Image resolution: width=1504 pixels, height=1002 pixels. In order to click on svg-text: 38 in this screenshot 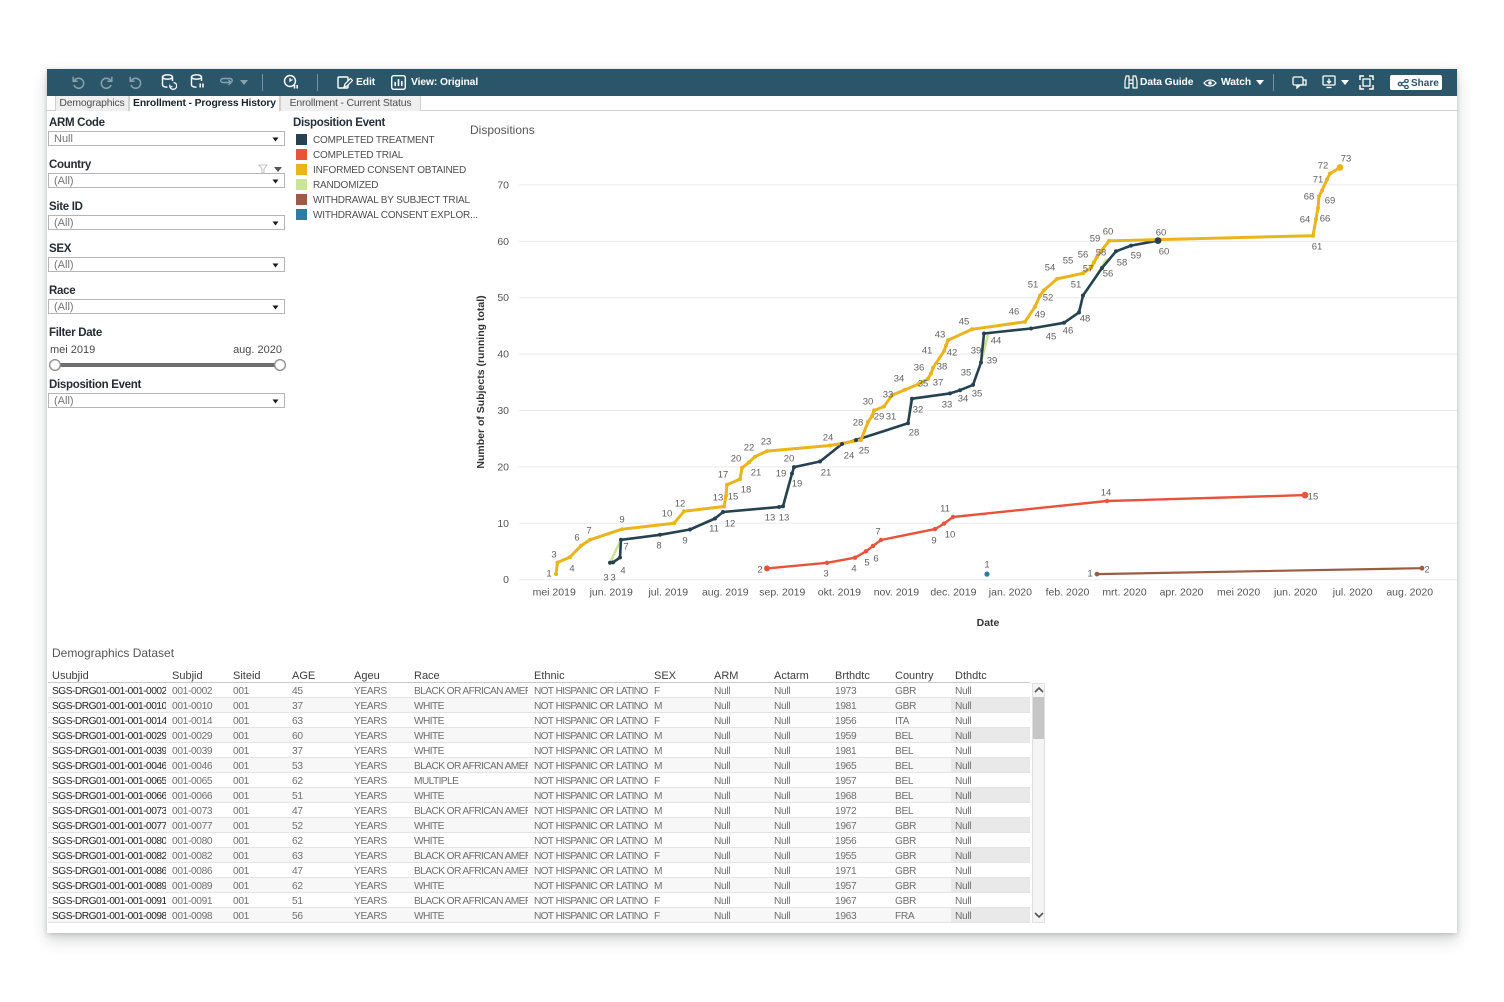, I will do `click(942, 367)`.